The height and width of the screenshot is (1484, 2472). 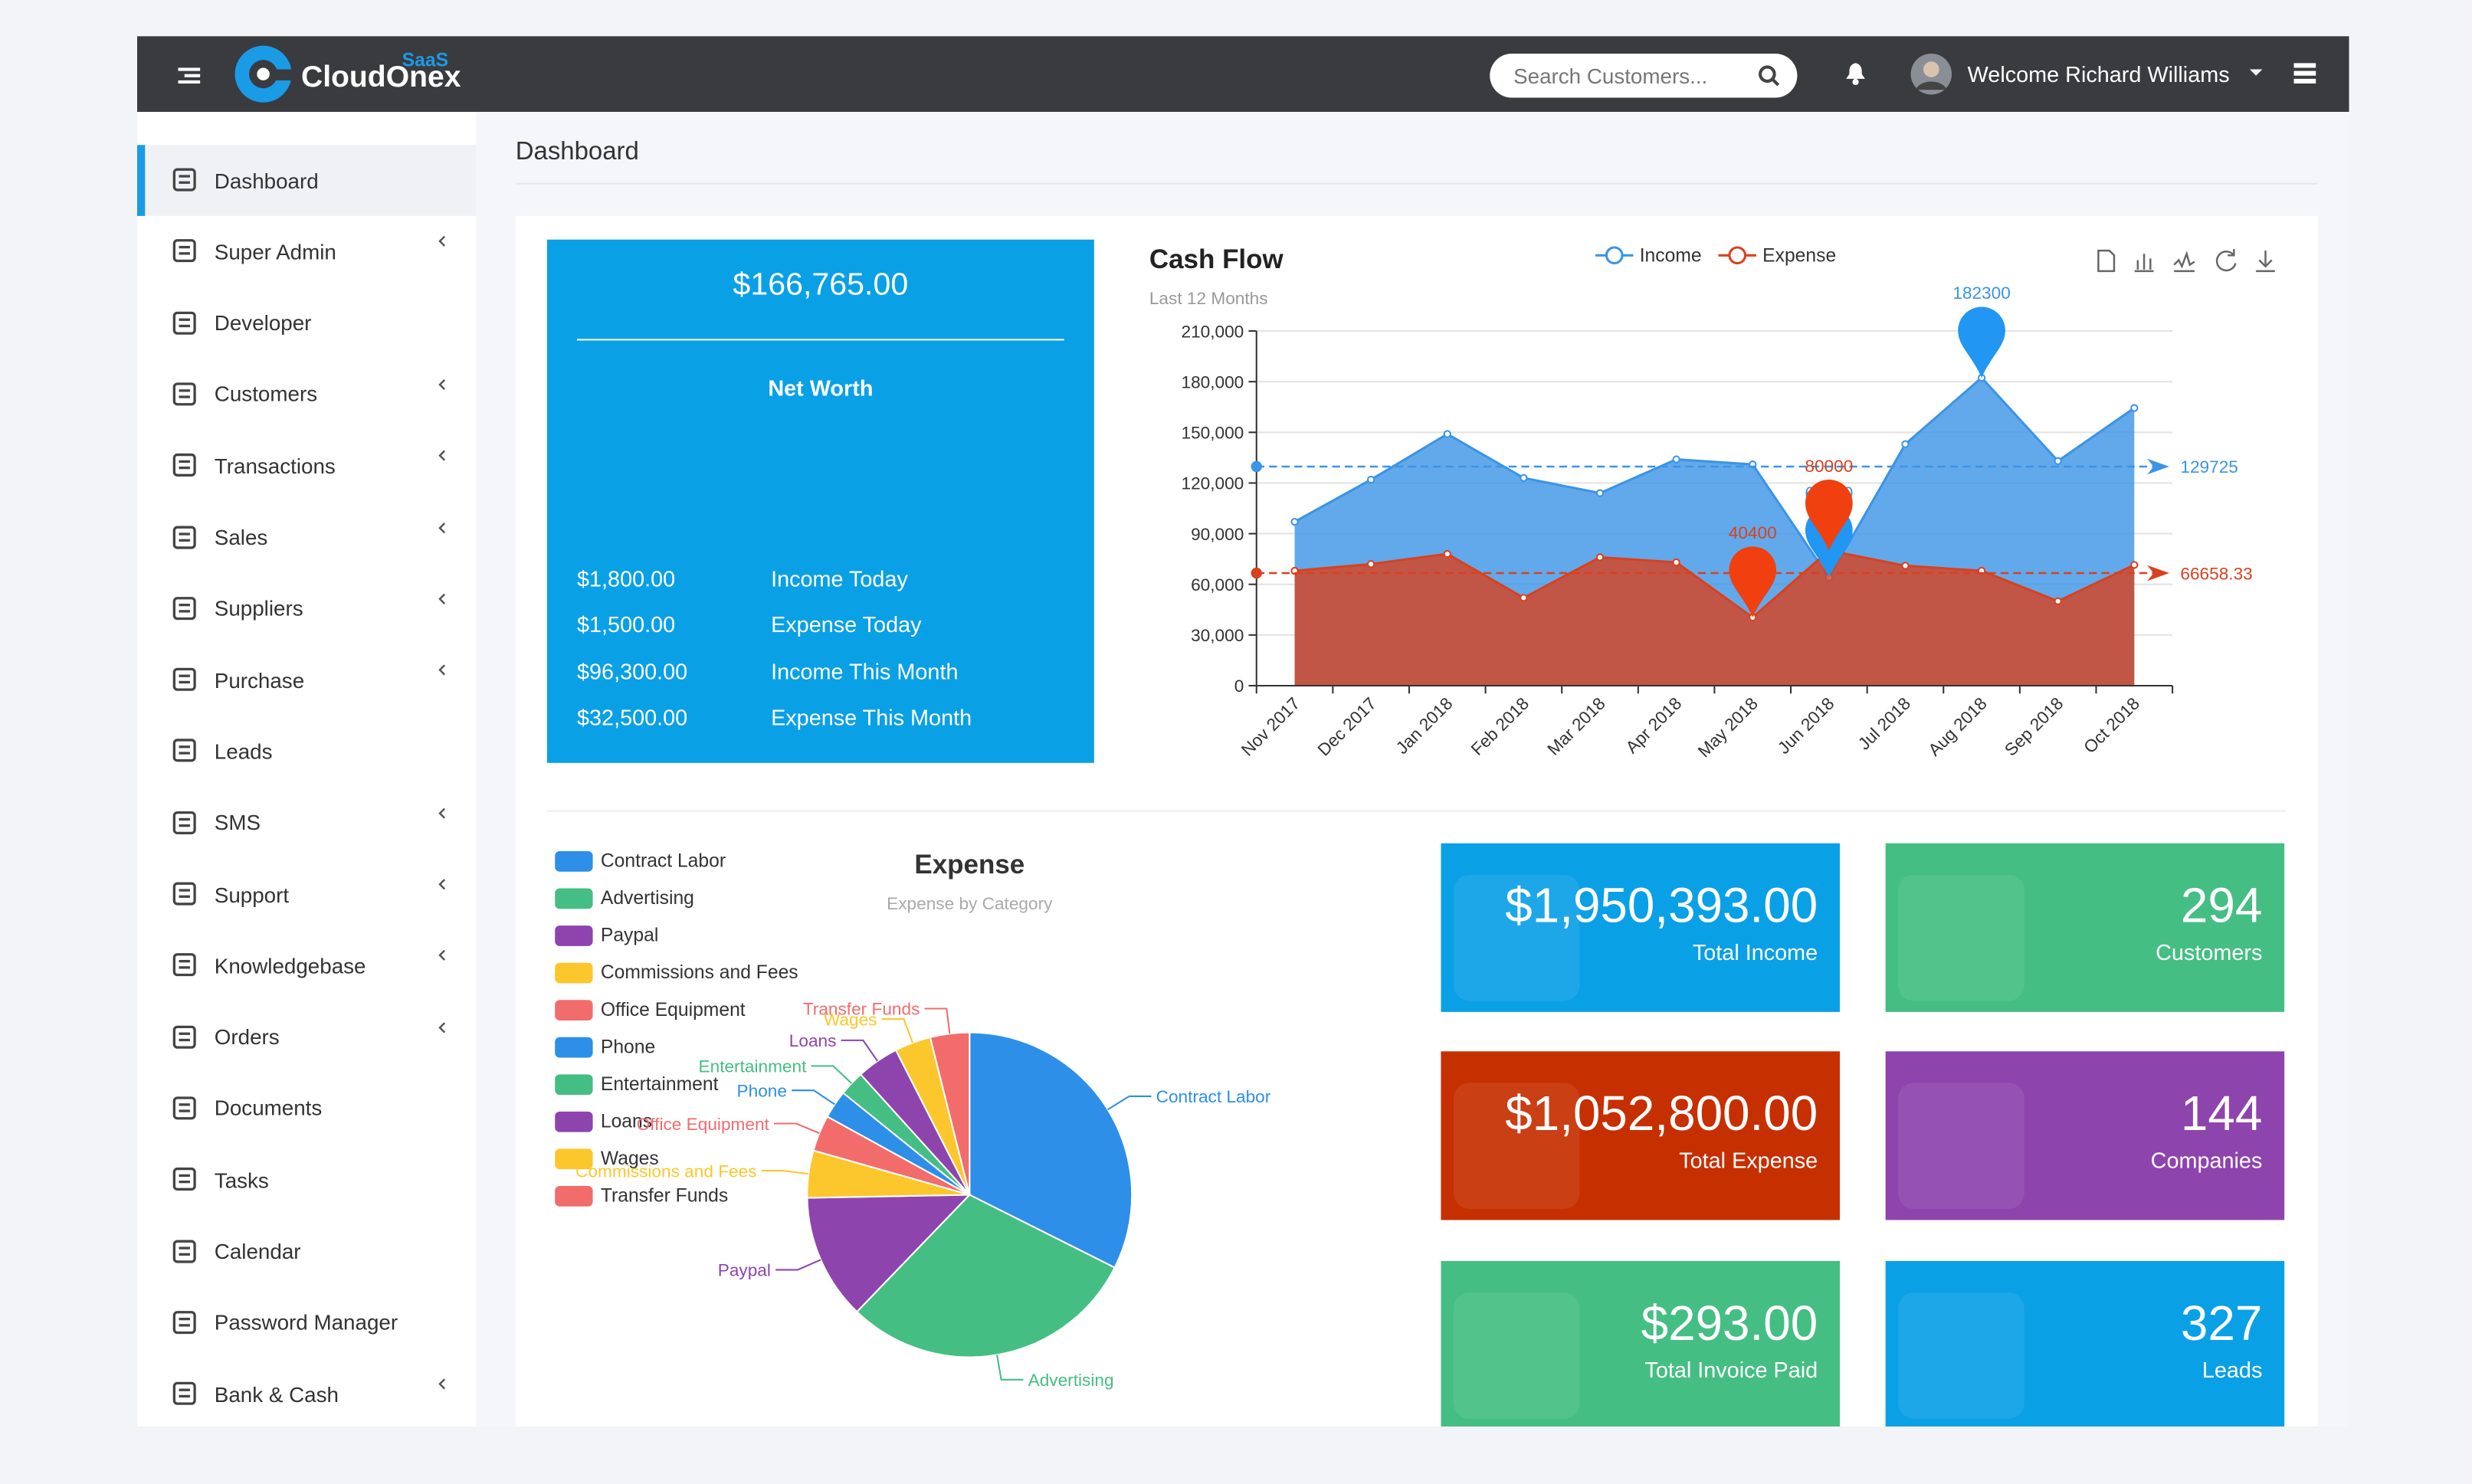 What do you see at coordinates (306, 894) in the screenshot?
I see `sidebar-item: Support` at bounding box center [306, 894].